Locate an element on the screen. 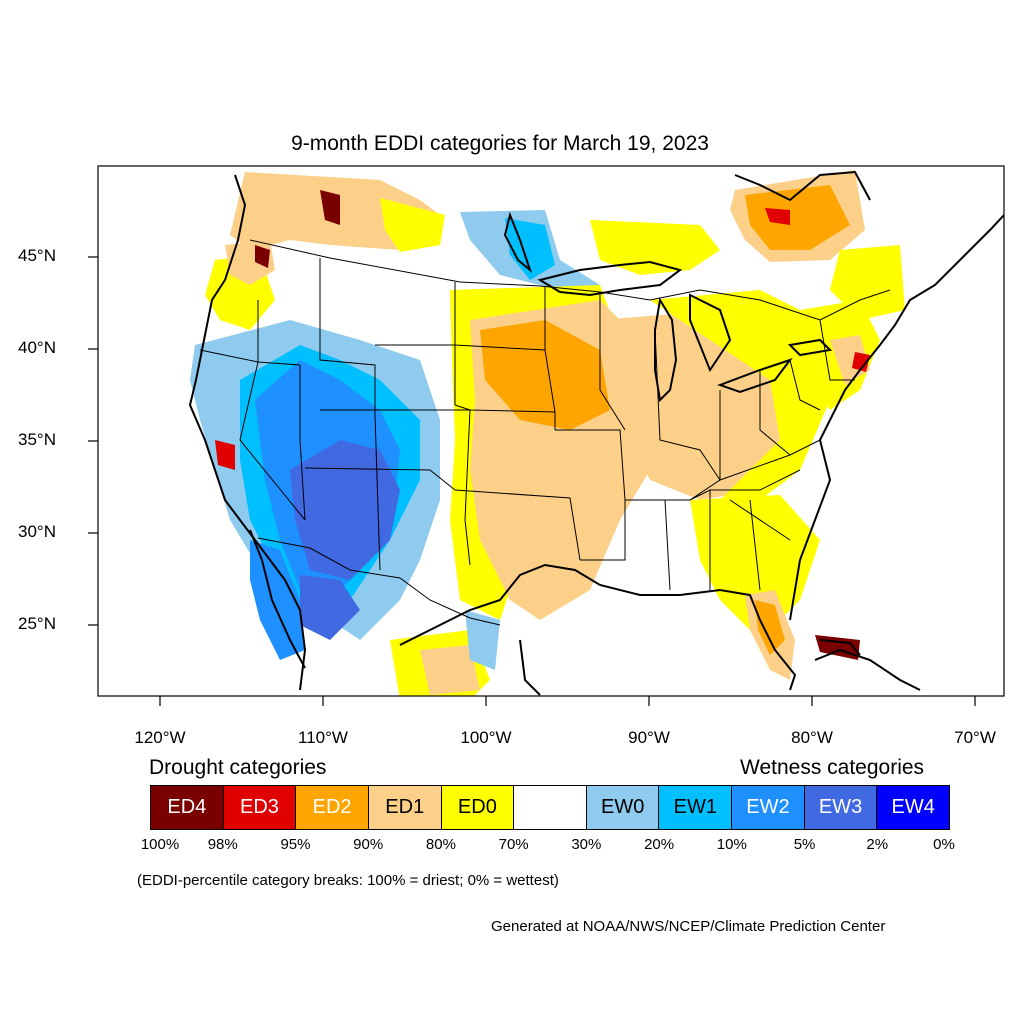 The height and width of the screenshot is (1024, 1024). region-ew3-southwest is located at coordinates (345, 510).